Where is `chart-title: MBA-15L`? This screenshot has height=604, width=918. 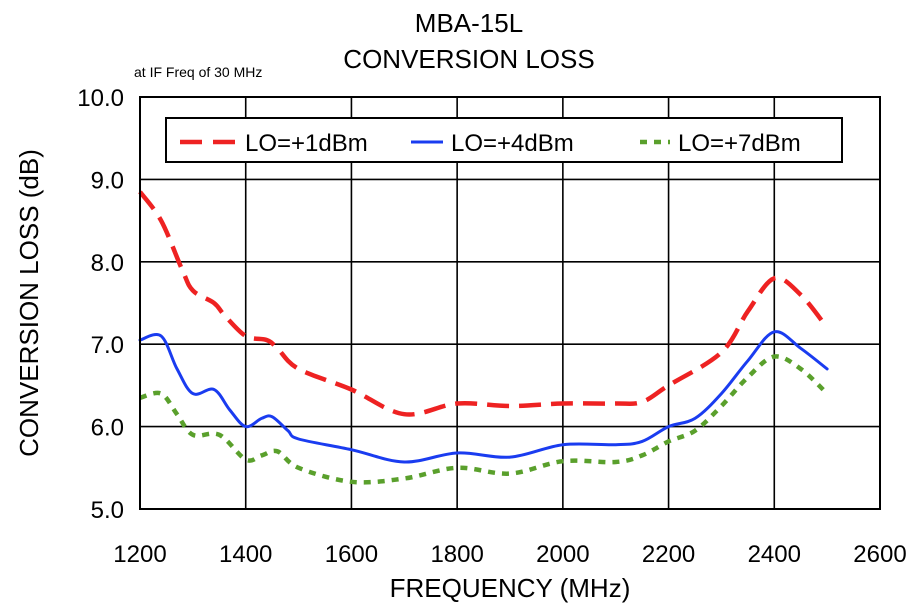 chart-title: MBA-15L is located at coordinates (469, 23).